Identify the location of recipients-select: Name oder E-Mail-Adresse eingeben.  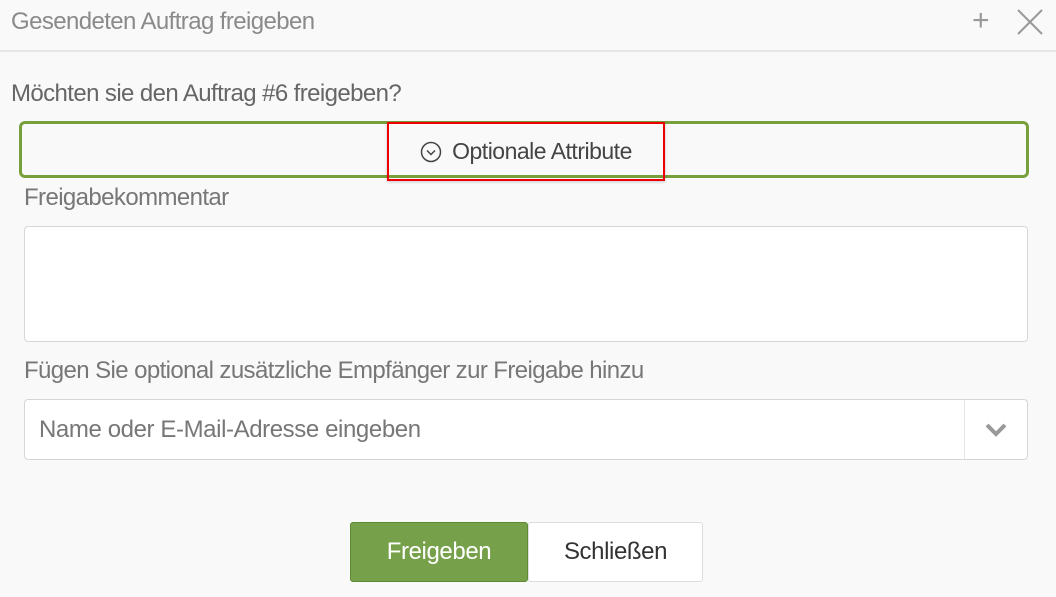
(526, 429).